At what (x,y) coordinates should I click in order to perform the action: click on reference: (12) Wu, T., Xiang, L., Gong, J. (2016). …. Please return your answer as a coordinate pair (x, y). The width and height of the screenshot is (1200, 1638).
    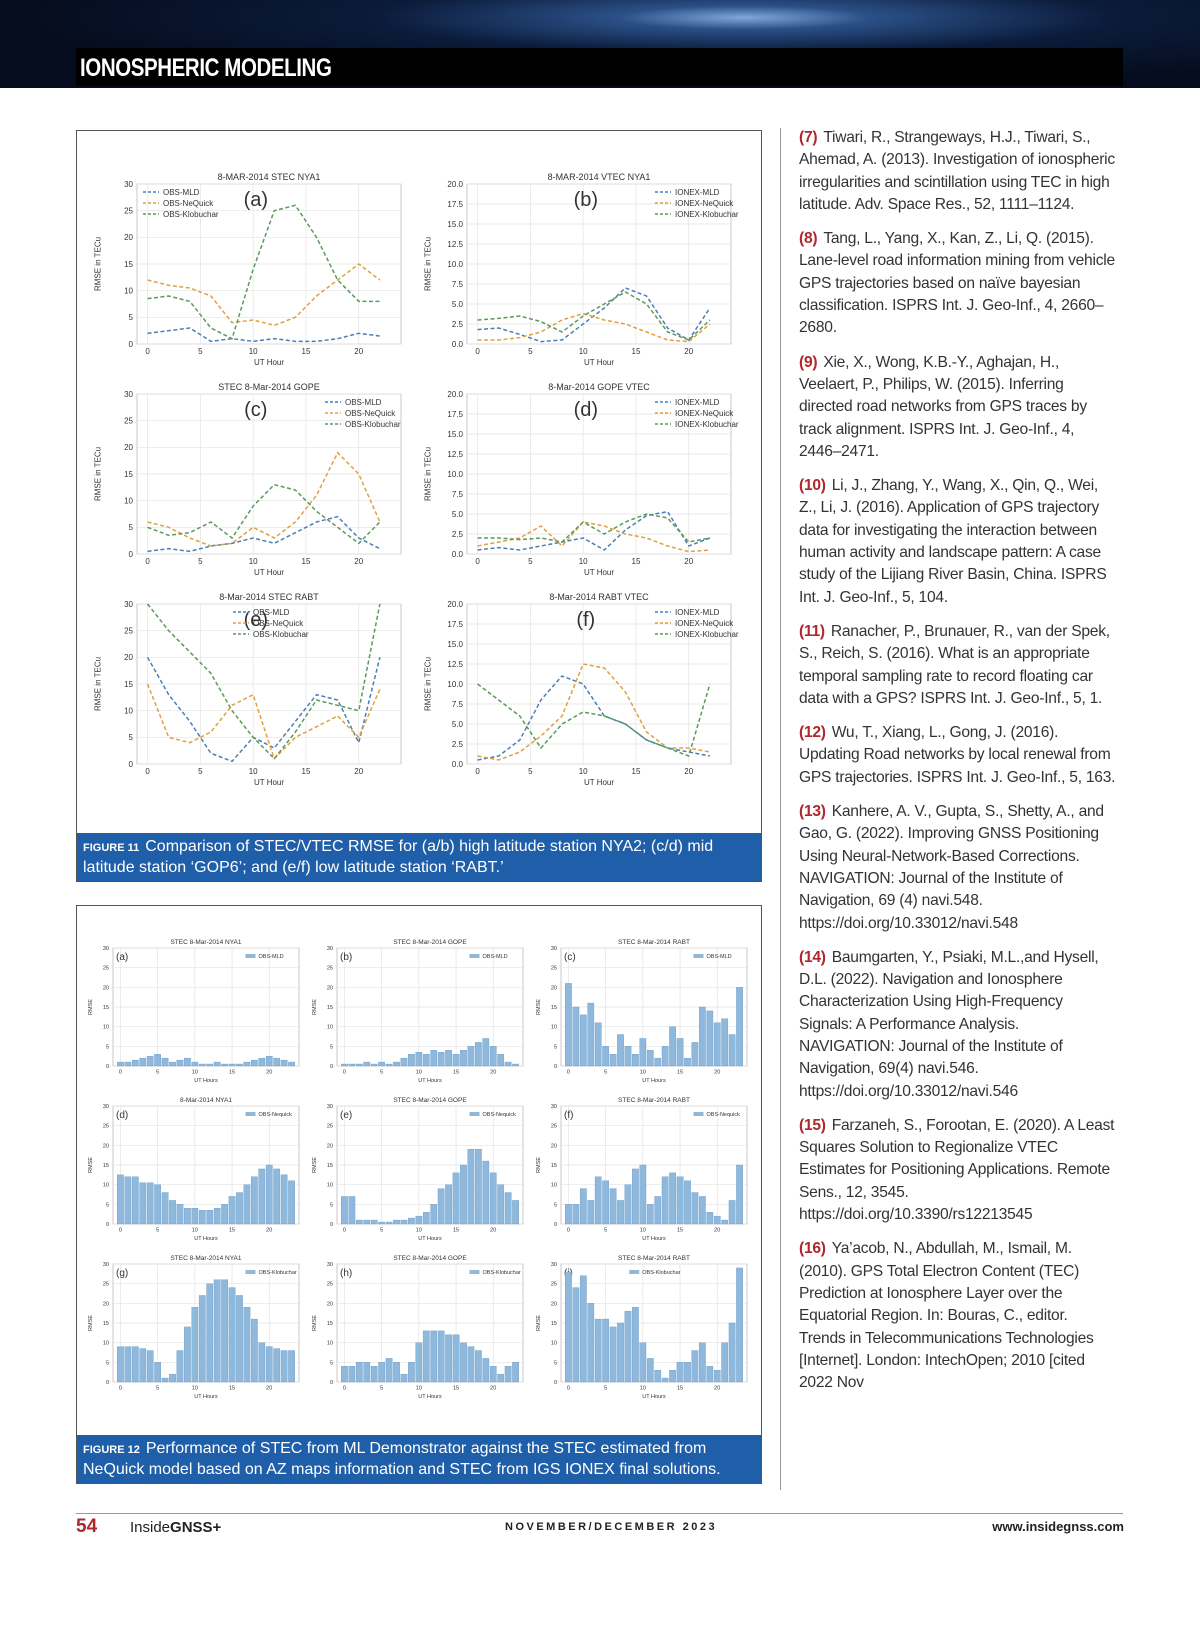
    Looking at the image, I should click on (958, 755).